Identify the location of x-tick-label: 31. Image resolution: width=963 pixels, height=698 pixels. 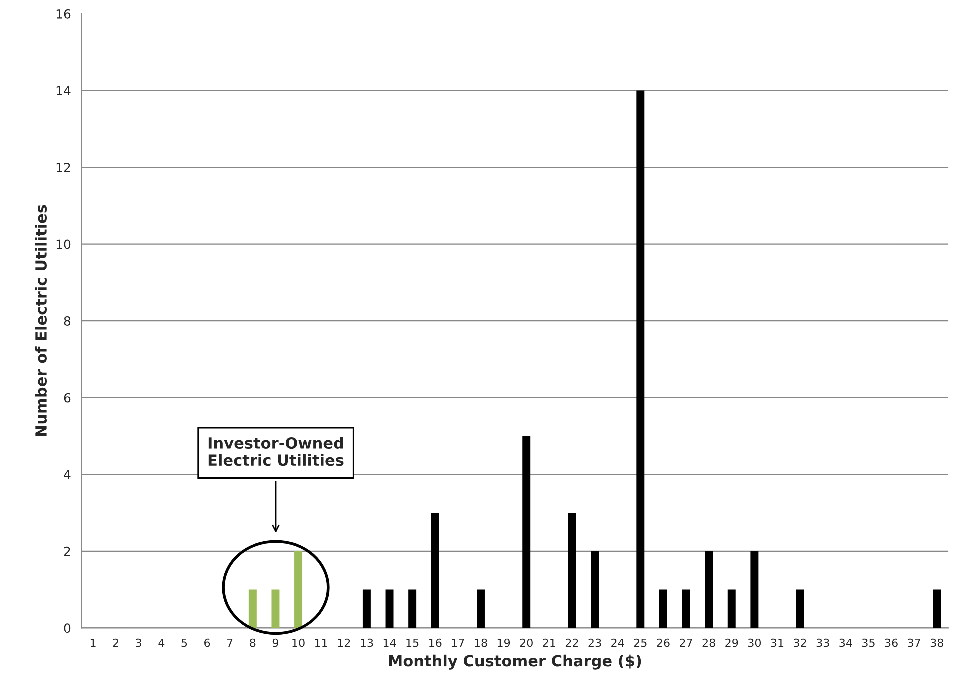
(777, 643).